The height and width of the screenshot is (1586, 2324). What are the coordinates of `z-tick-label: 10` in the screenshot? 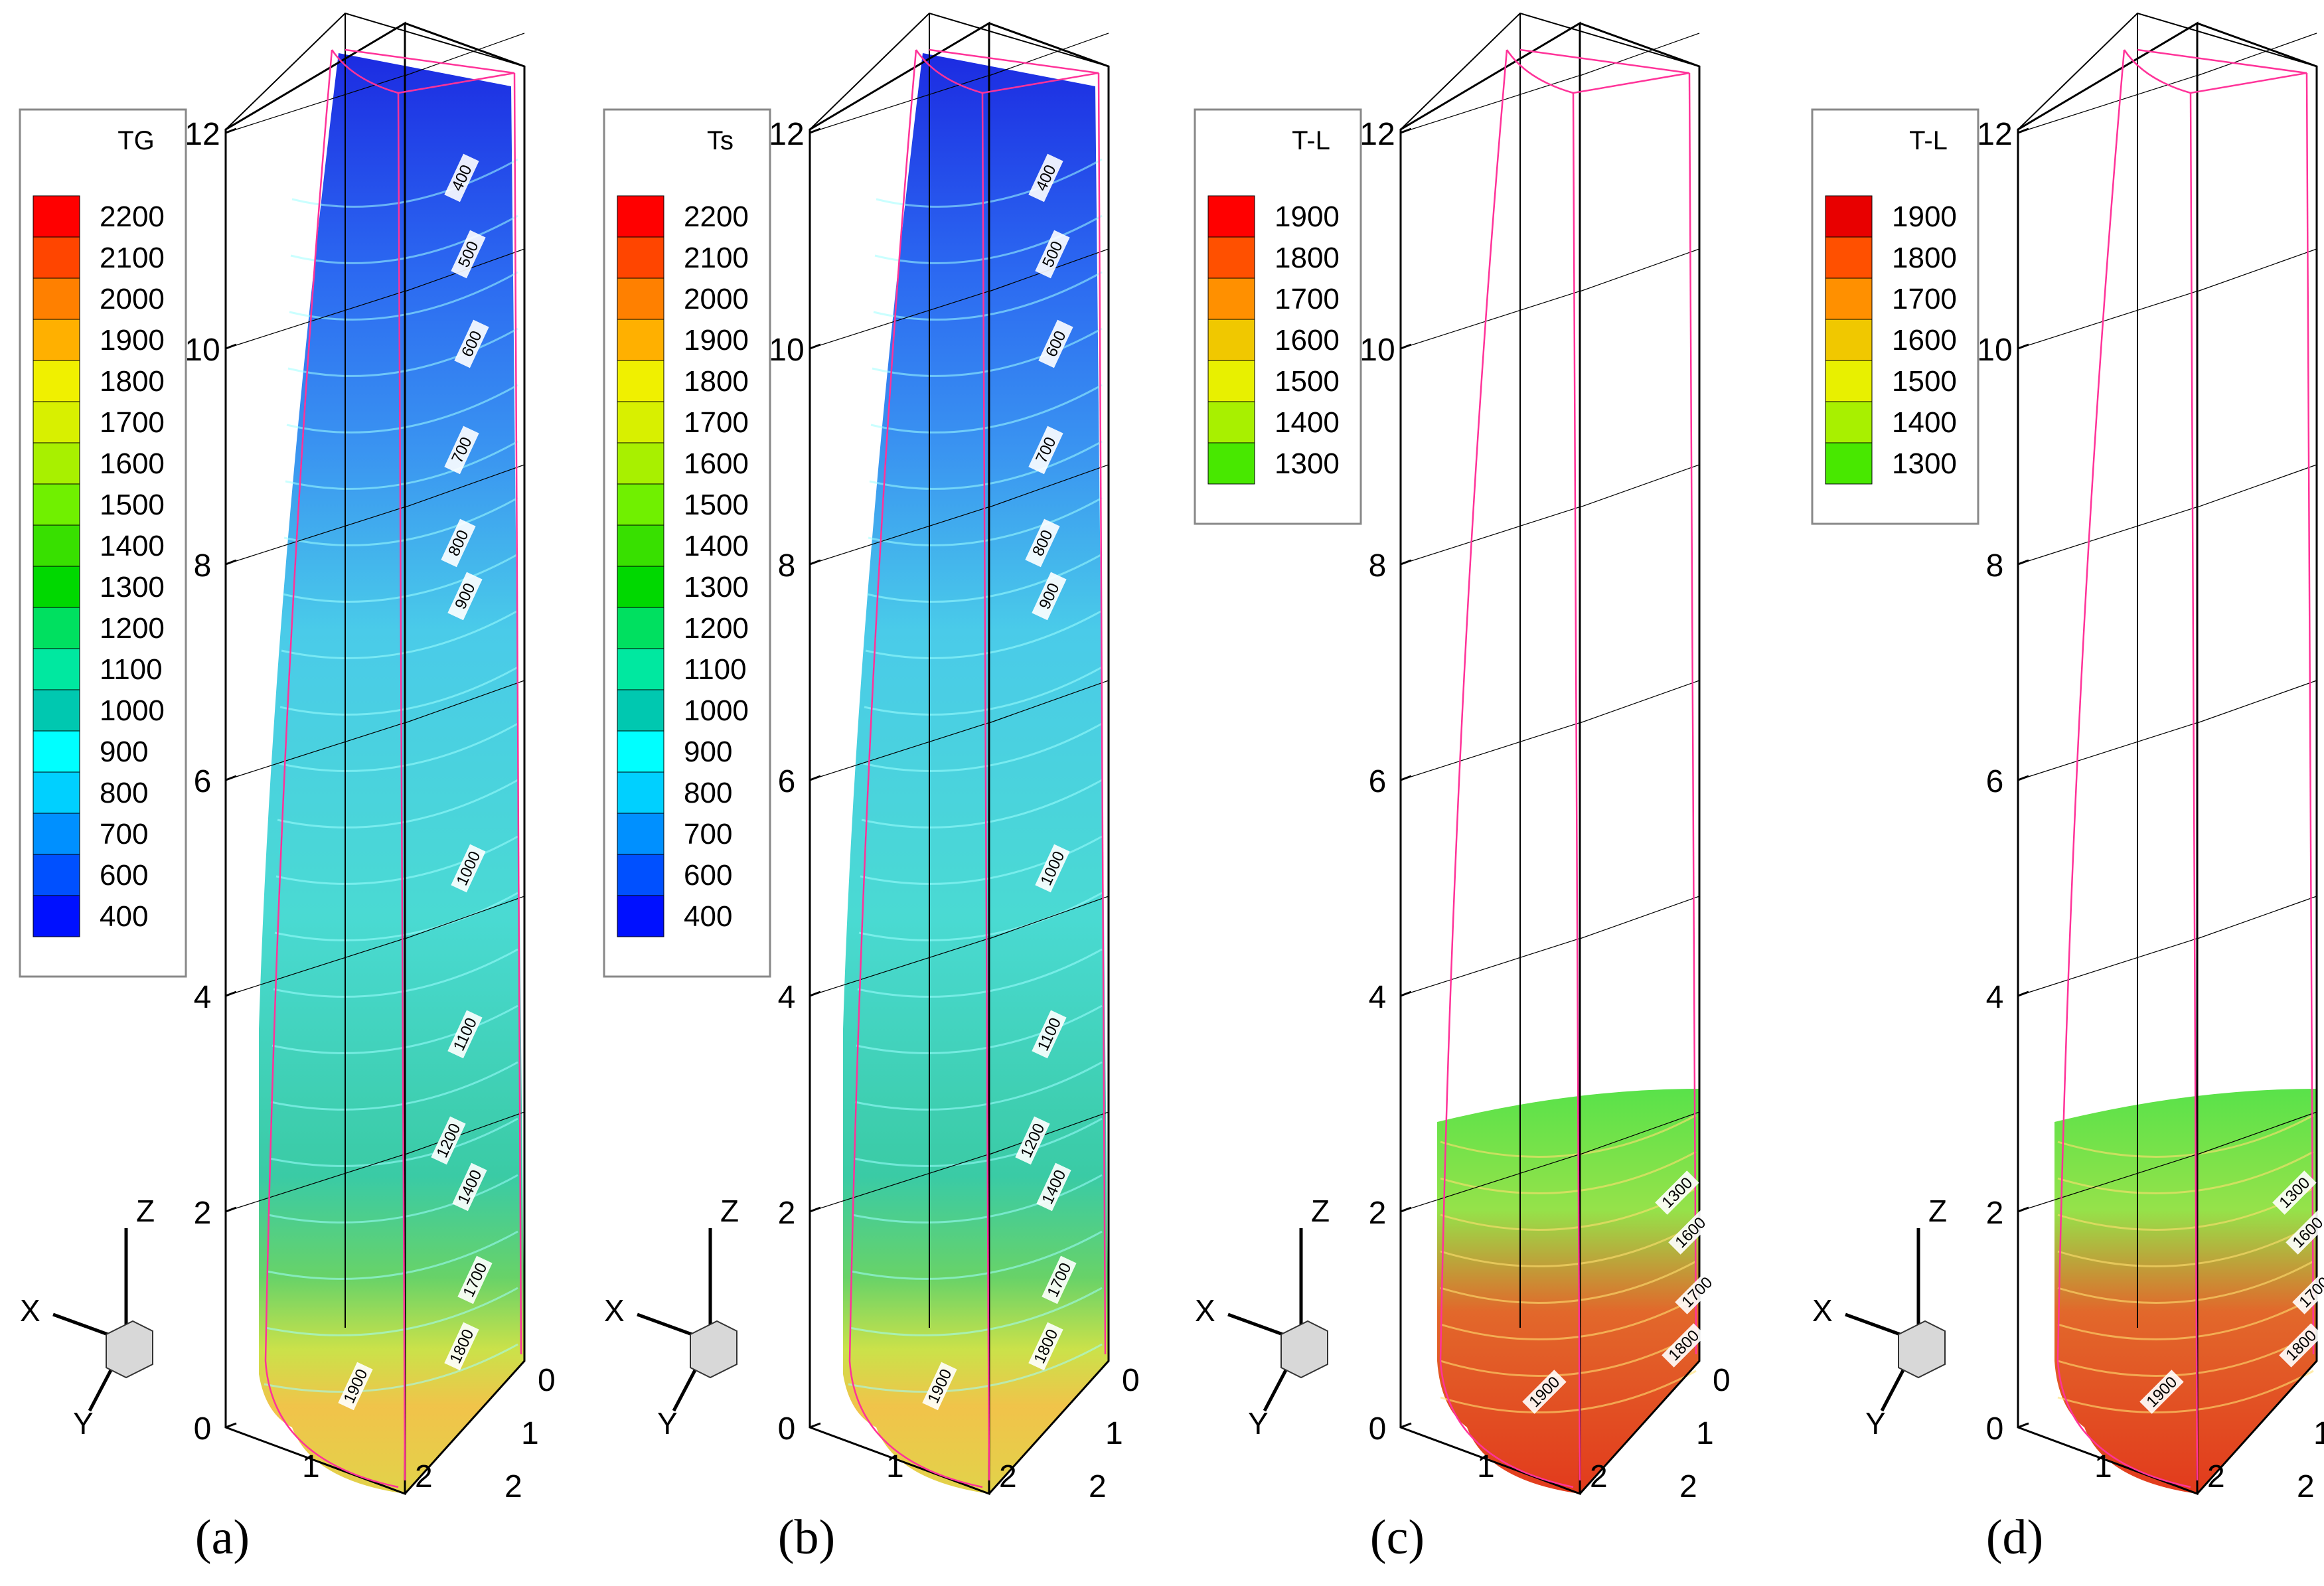 It's located at (202, 350).